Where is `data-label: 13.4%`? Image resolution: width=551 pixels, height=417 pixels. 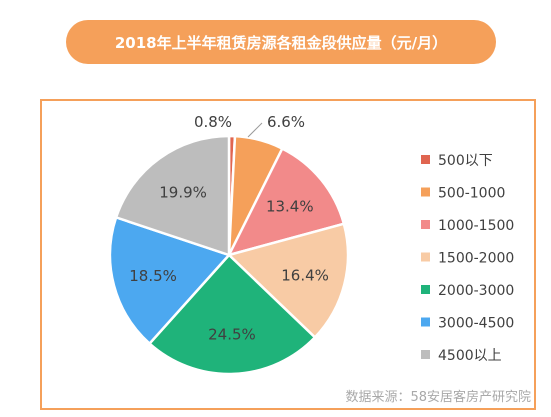 data-label: 13.4% is located at coordinates (290, 206).